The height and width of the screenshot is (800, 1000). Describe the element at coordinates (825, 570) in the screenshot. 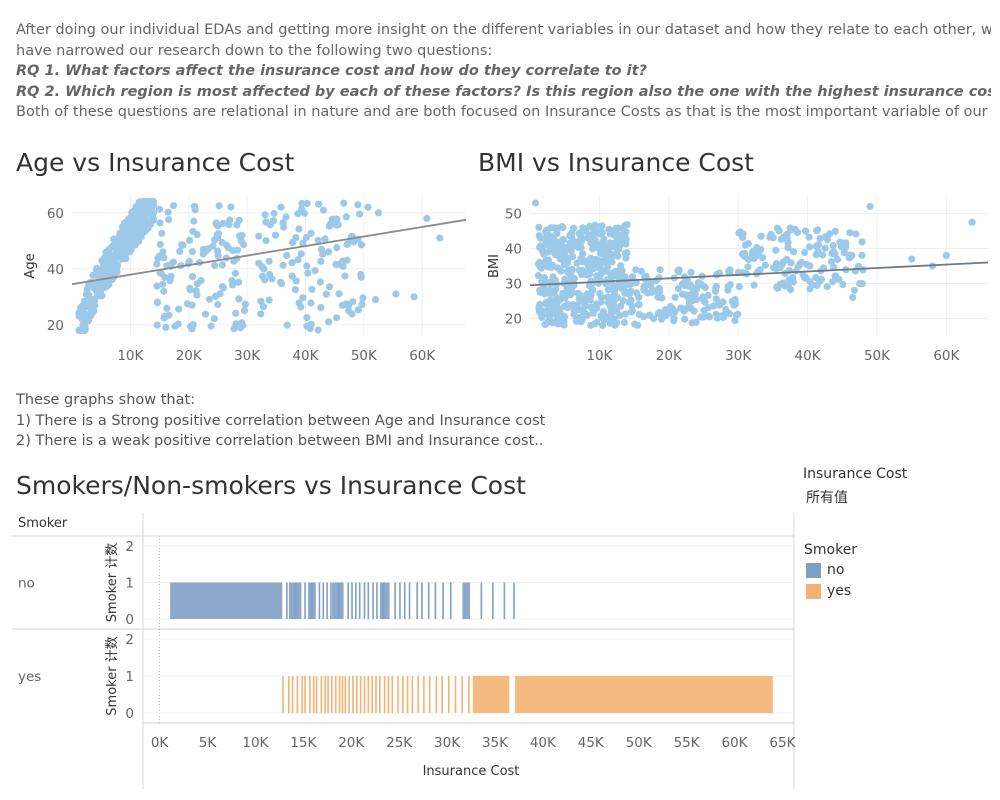

I see `legend-item-no: no` at that location.